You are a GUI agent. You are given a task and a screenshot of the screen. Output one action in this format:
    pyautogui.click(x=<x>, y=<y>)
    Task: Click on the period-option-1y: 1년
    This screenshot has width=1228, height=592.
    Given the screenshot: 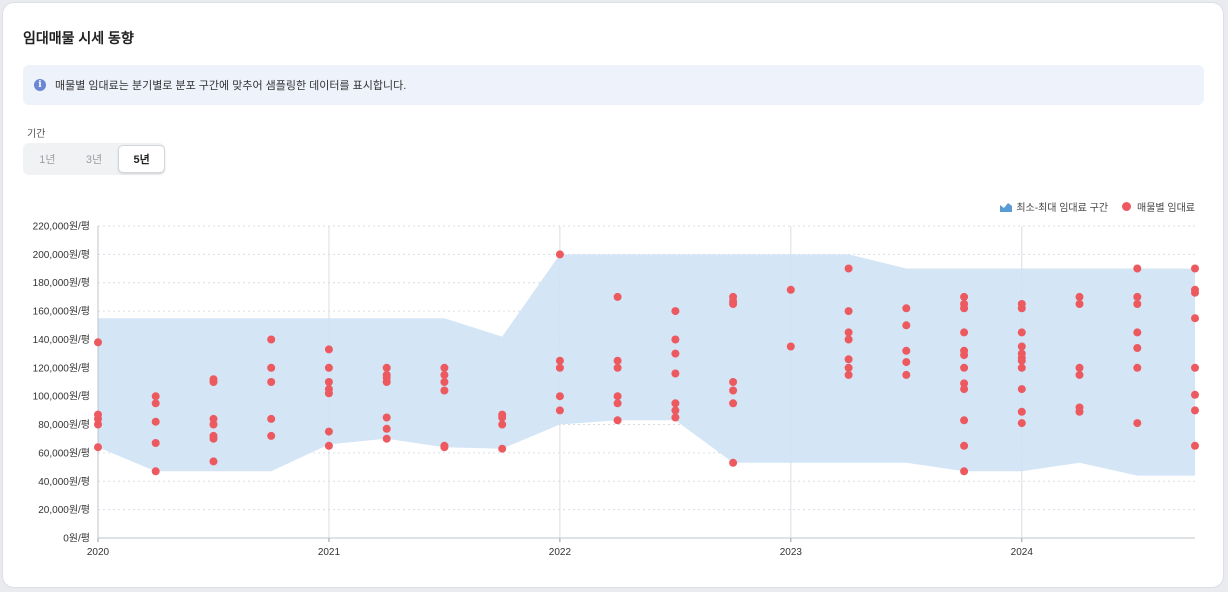 What is the action you would take?
    pyautogui.click(x=47, y=160)
    